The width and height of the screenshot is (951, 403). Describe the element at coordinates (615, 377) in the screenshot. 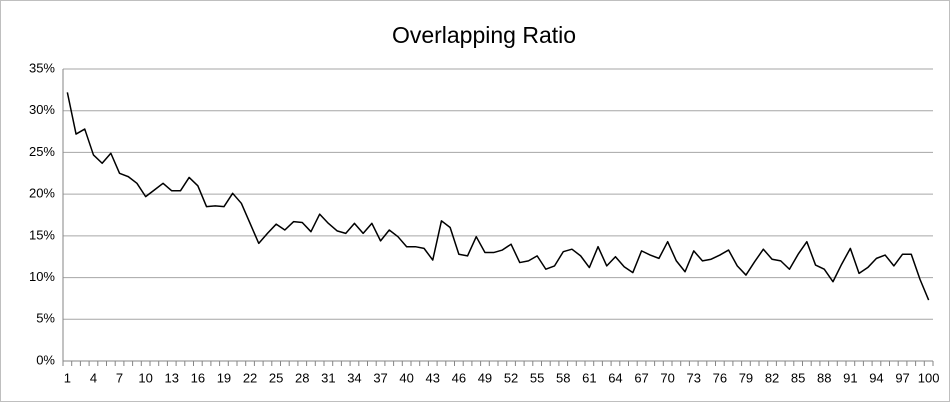

I see `x-tick-label: 64` at that location.